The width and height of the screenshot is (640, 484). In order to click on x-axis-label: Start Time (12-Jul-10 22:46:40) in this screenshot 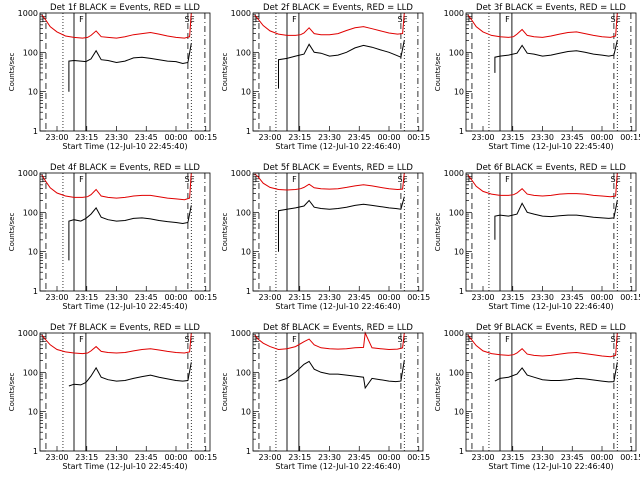, I will do `click(337, 466)`.